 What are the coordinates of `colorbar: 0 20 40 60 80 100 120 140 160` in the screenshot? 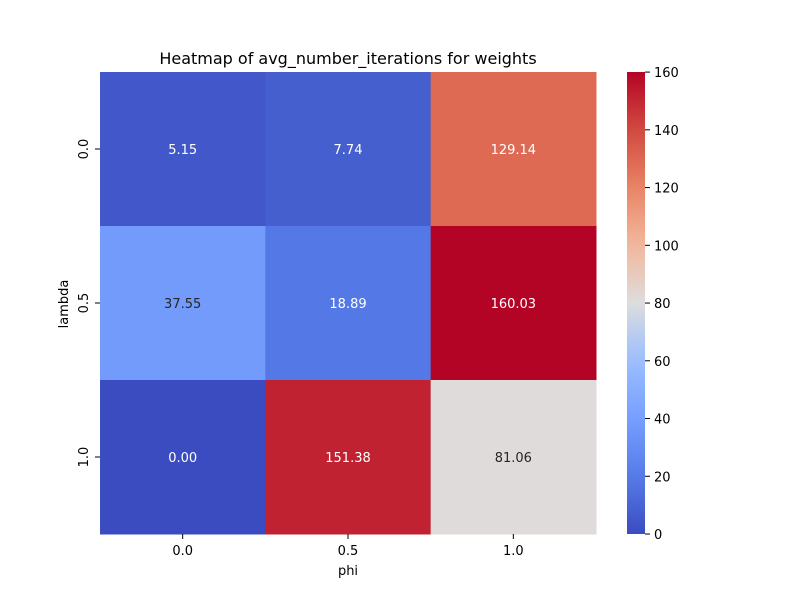 It's located at (653, 304).